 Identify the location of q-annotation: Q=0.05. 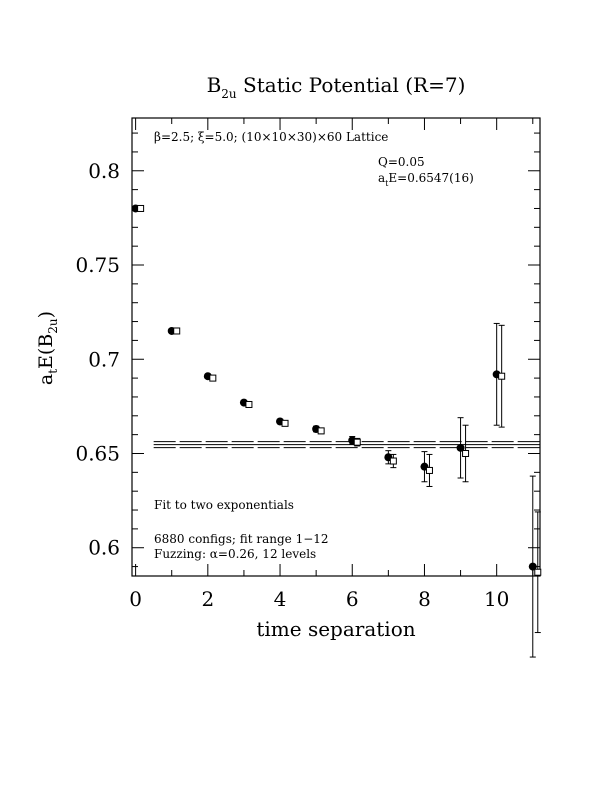
(401, 162).